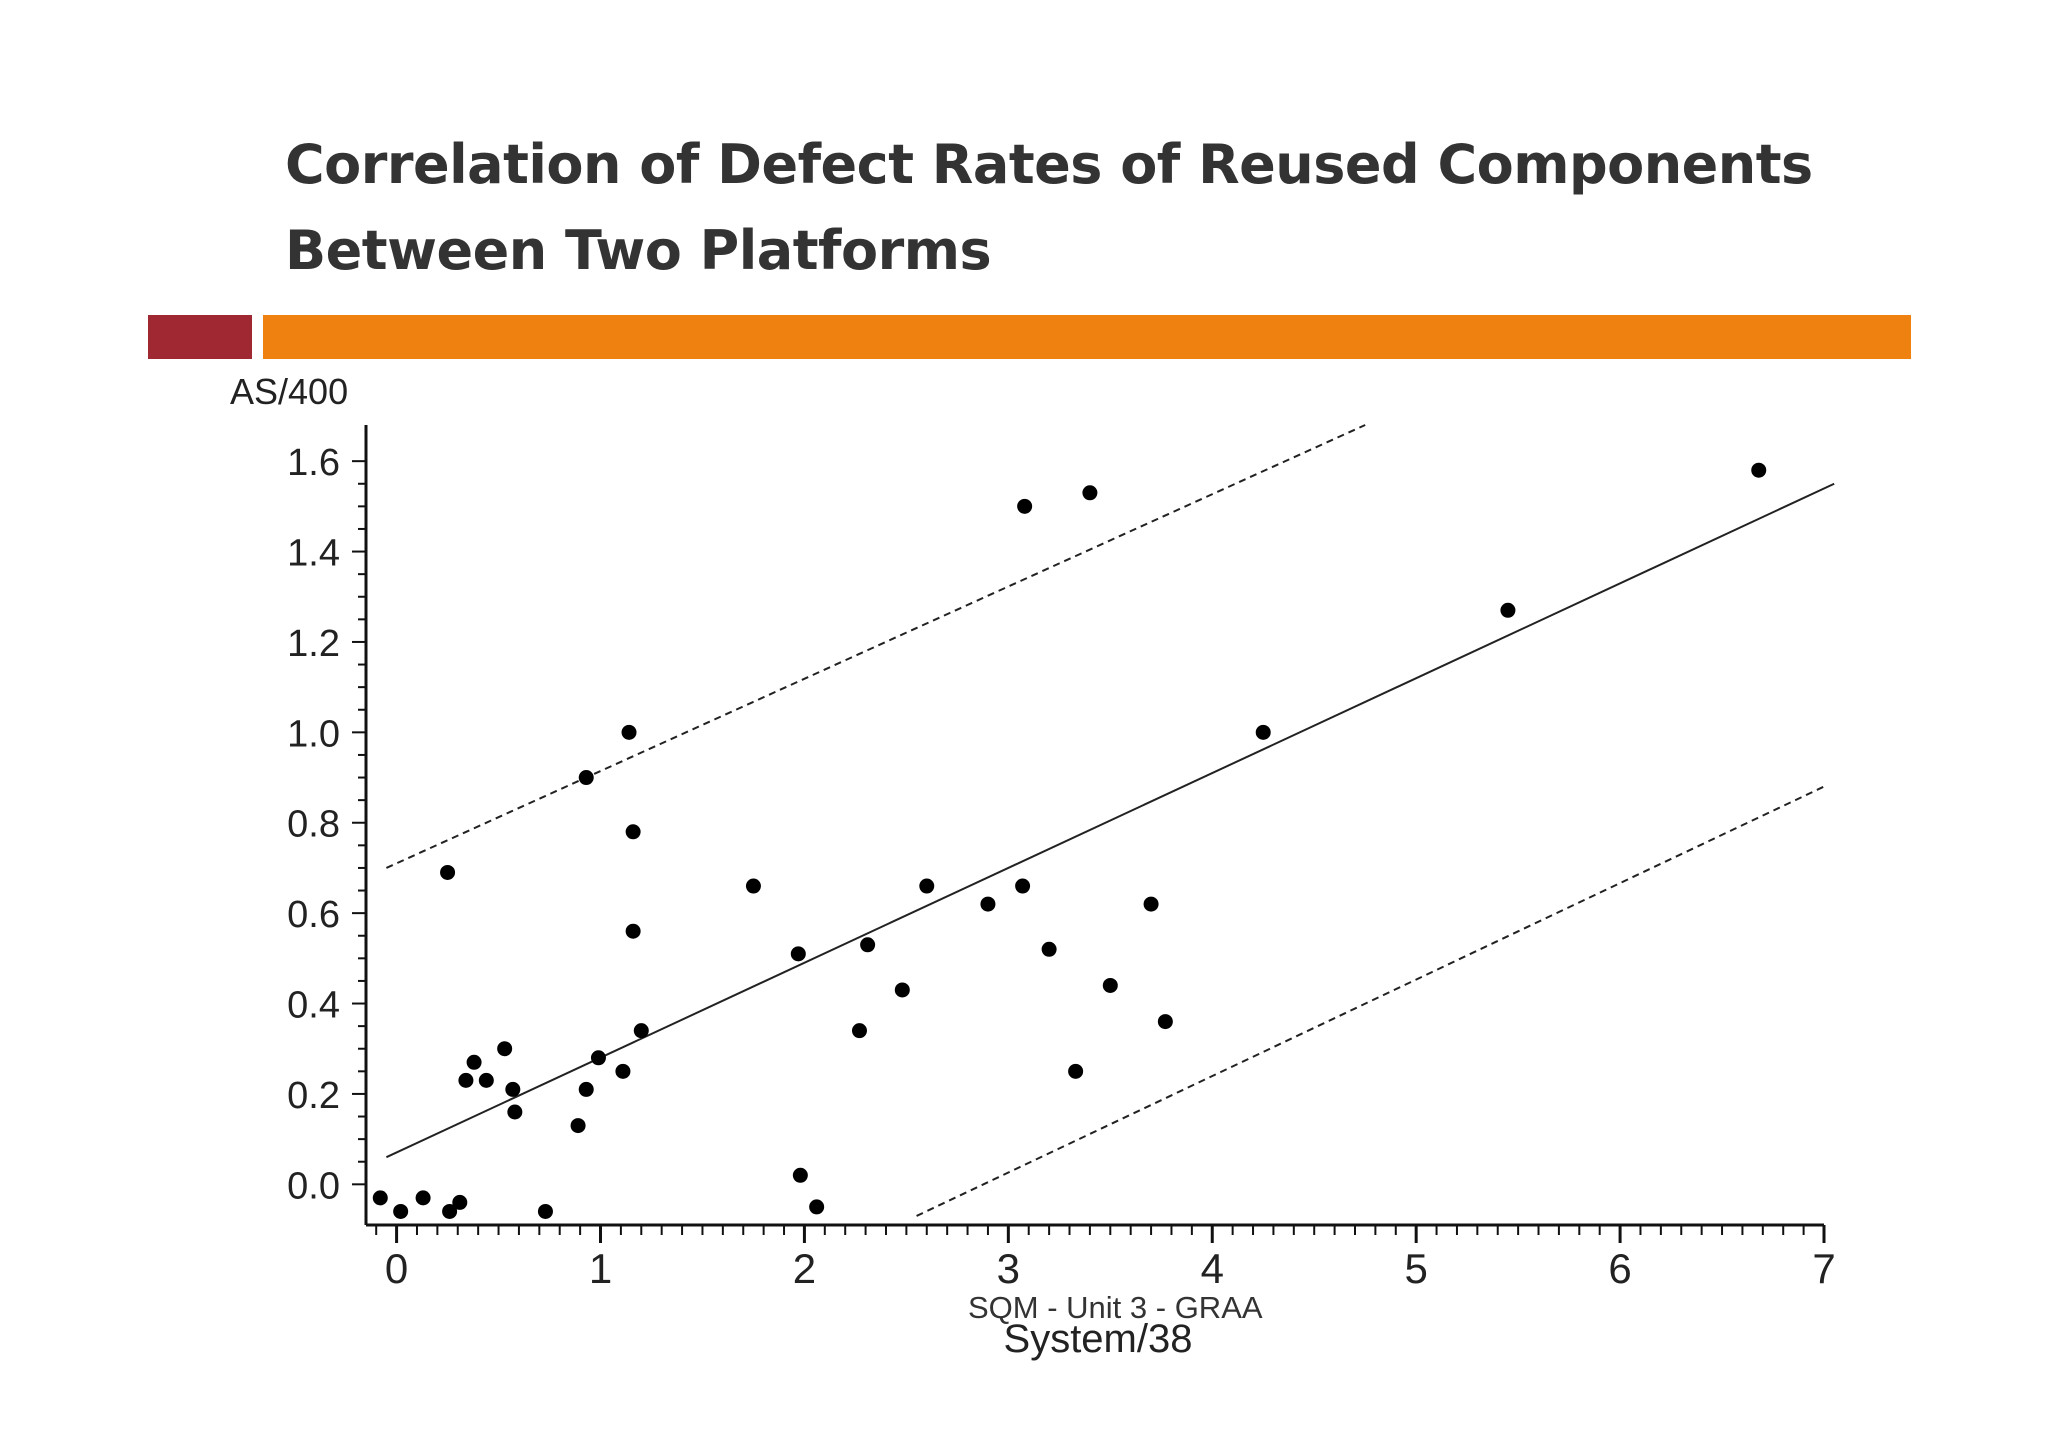 This screenshot has width=2048, height=1448. What do you see at coordinates (313, 915) in the screenshot?
I see `y-tick-label: 0.6` at bounding box center [313, 915].